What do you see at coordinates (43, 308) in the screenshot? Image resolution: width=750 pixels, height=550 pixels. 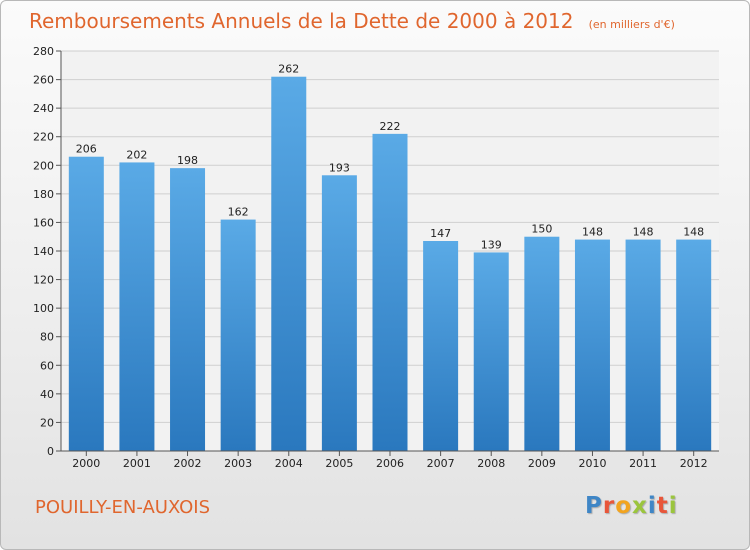 I see `y-tick-label: 100` at bounding box center [43, 308].